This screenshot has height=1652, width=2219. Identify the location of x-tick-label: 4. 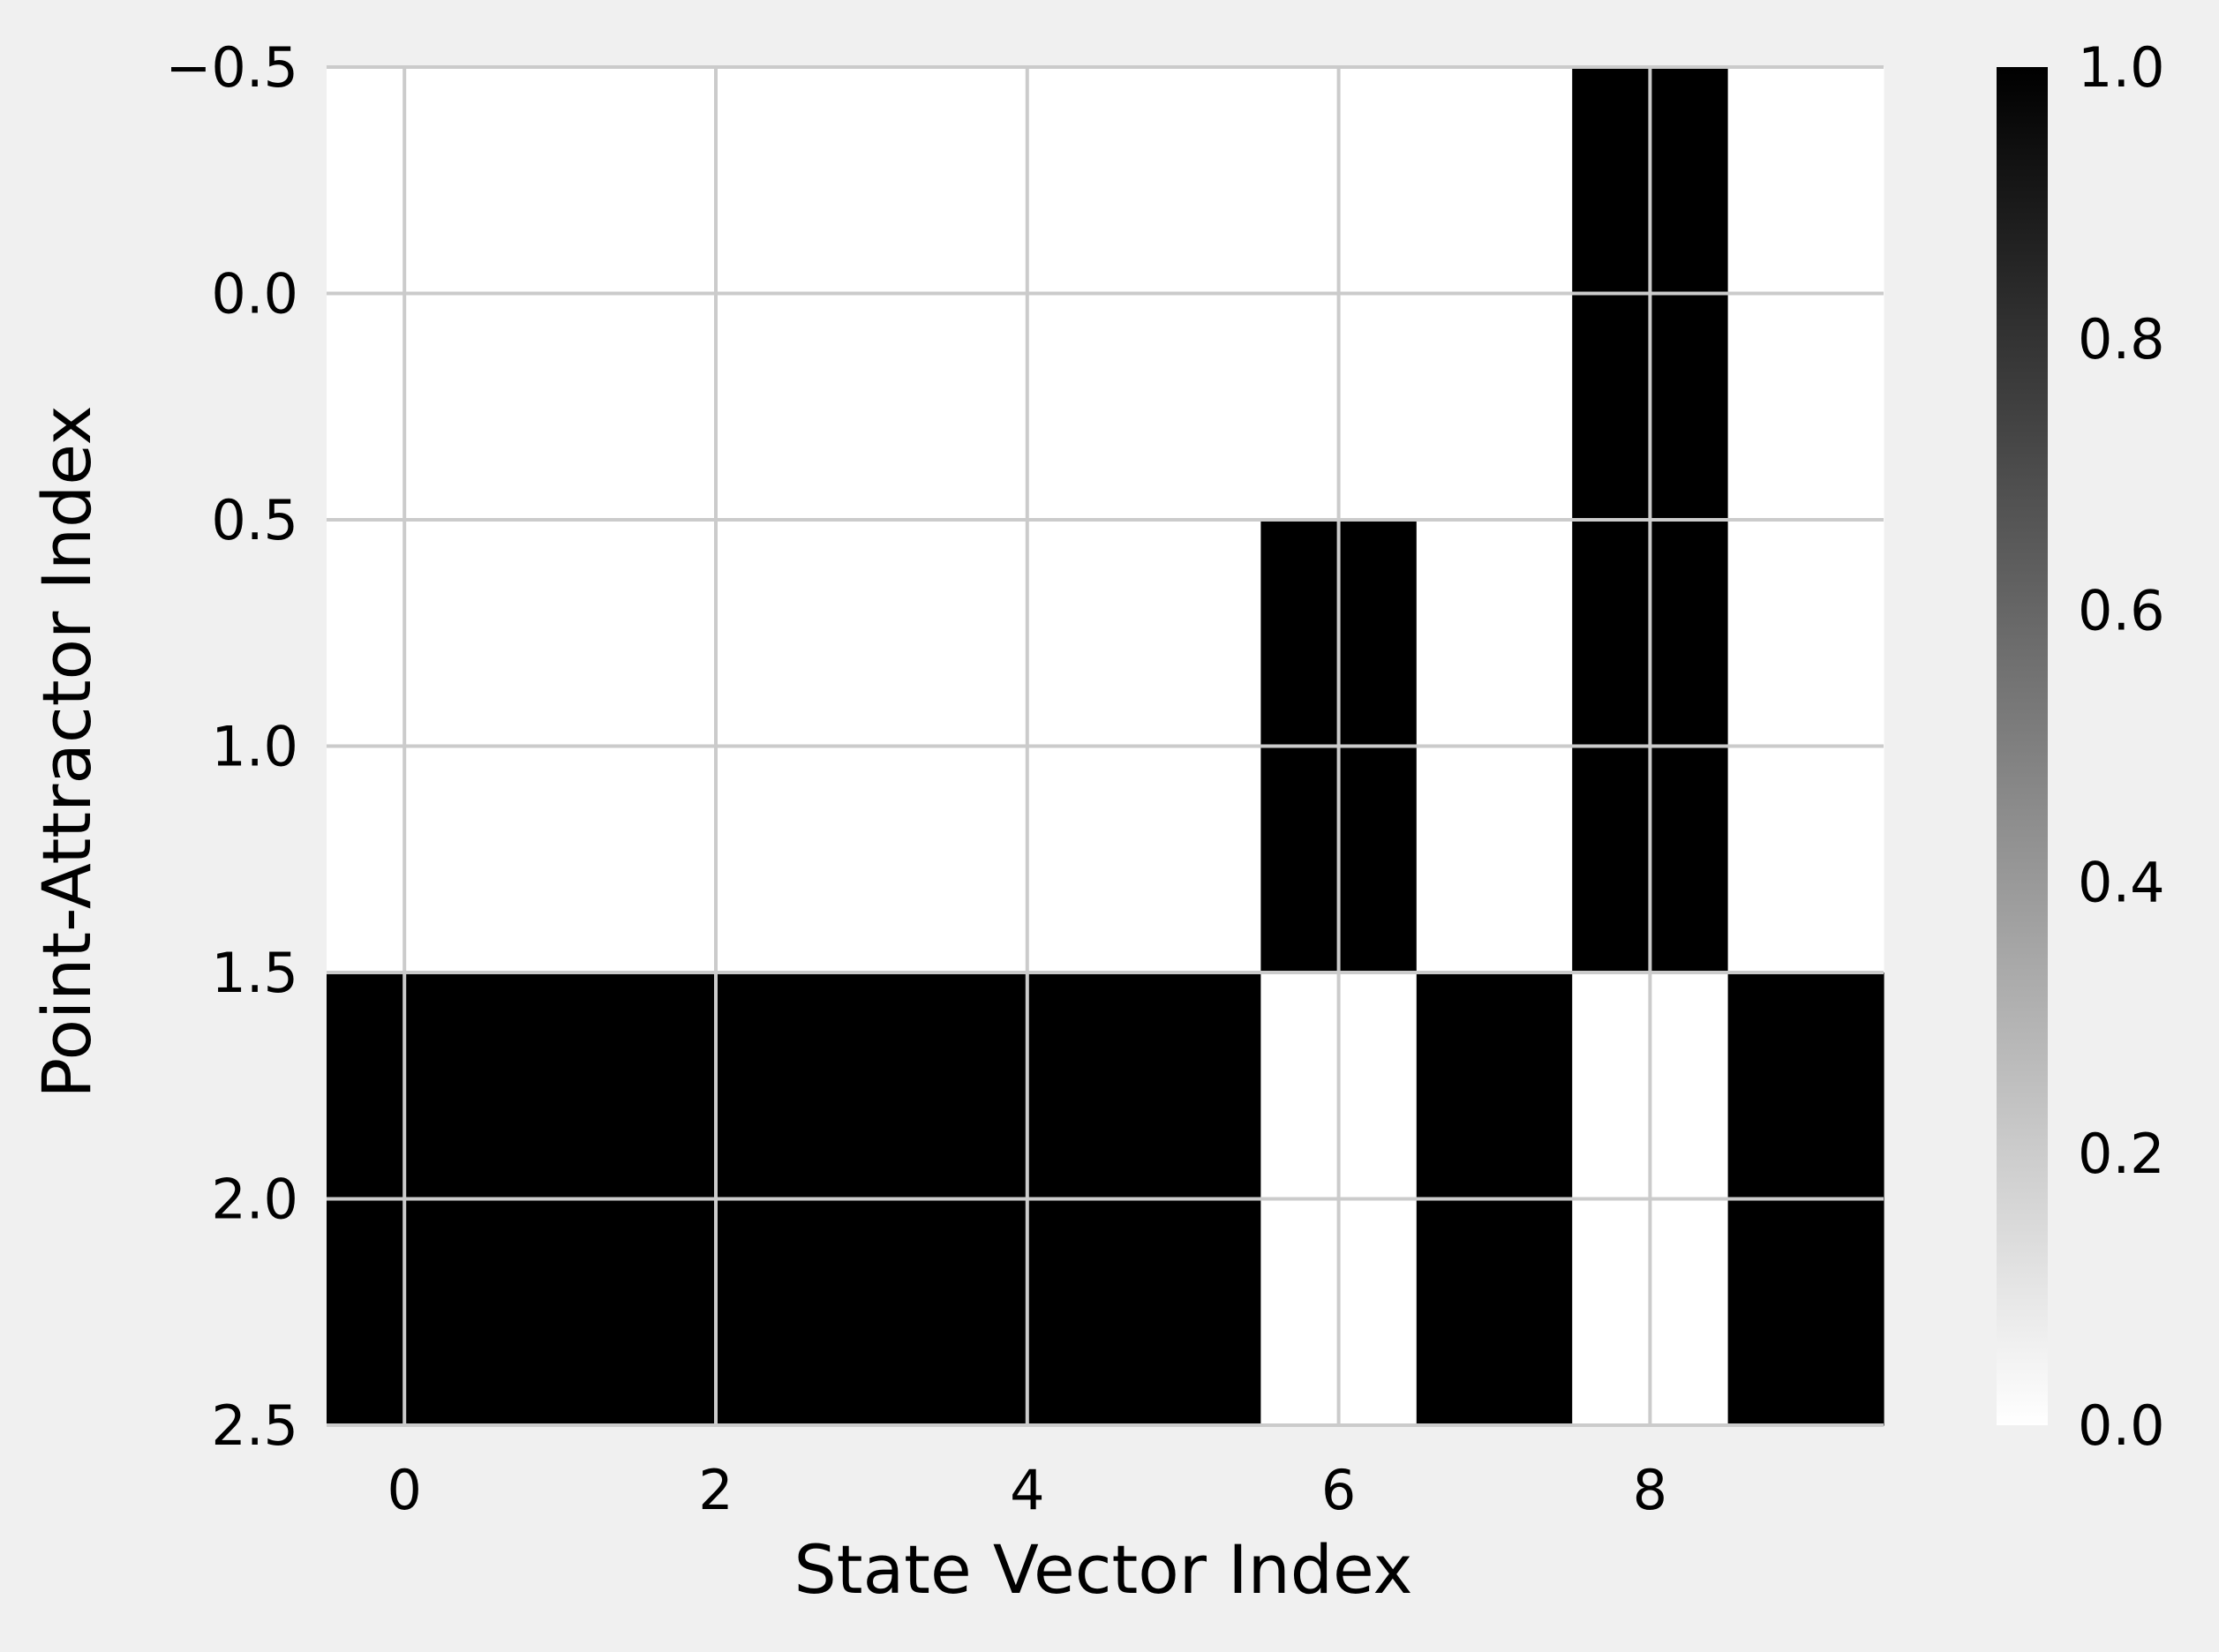
(1027, 1490).